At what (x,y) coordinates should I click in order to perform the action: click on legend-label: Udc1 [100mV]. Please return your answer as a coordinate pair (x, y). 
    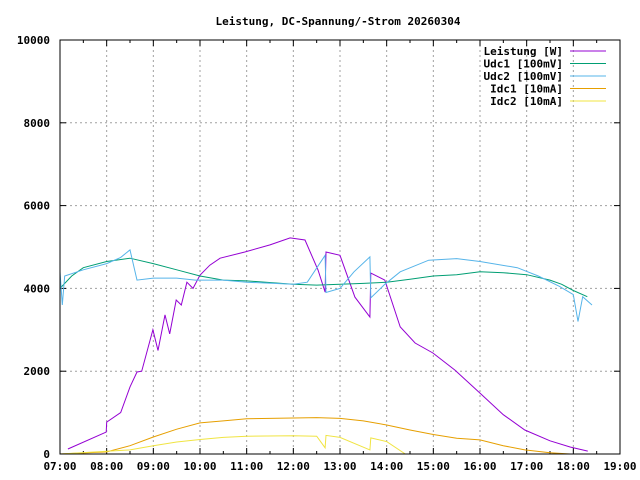
    Looking at the image, I should click on (523, 64).